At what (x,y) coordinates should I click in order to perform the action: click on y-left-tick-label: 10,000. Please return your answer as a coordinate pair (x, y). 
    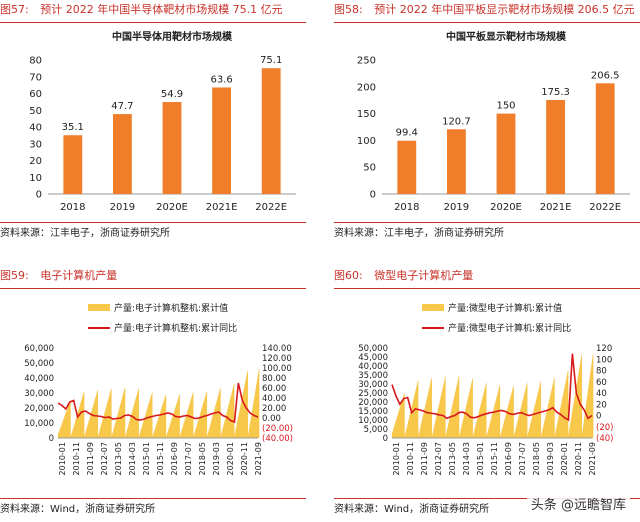
    Looking at the image, I should click on (373, 421).